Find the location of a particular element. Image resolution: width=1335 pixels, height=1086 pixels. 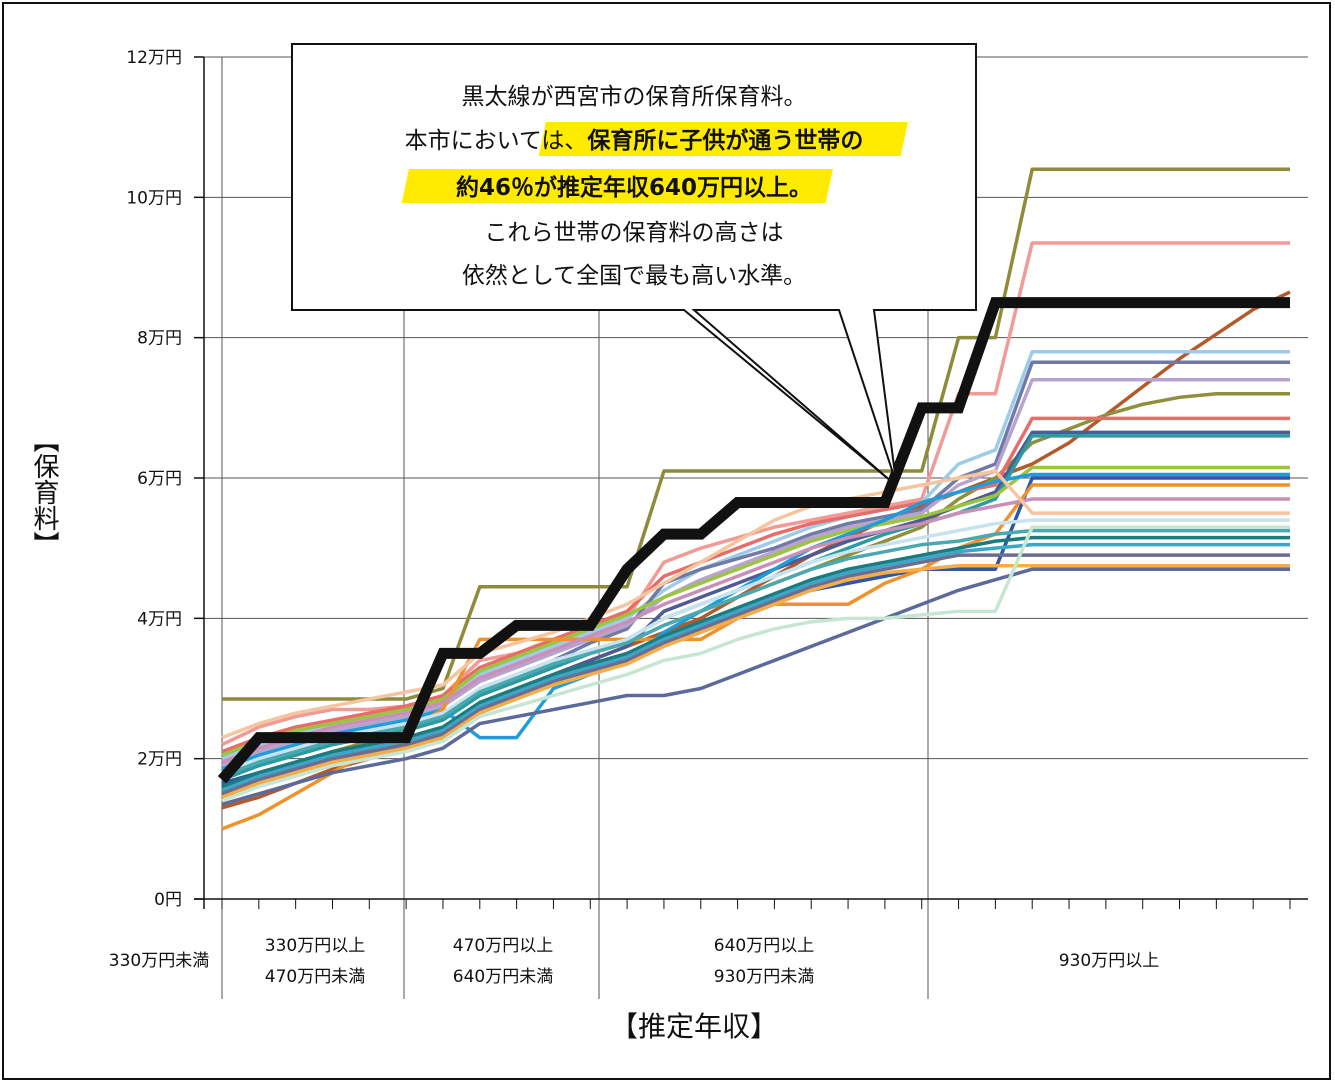

y-tick-label-1: 2万円 is located at coordinates (159, 760).